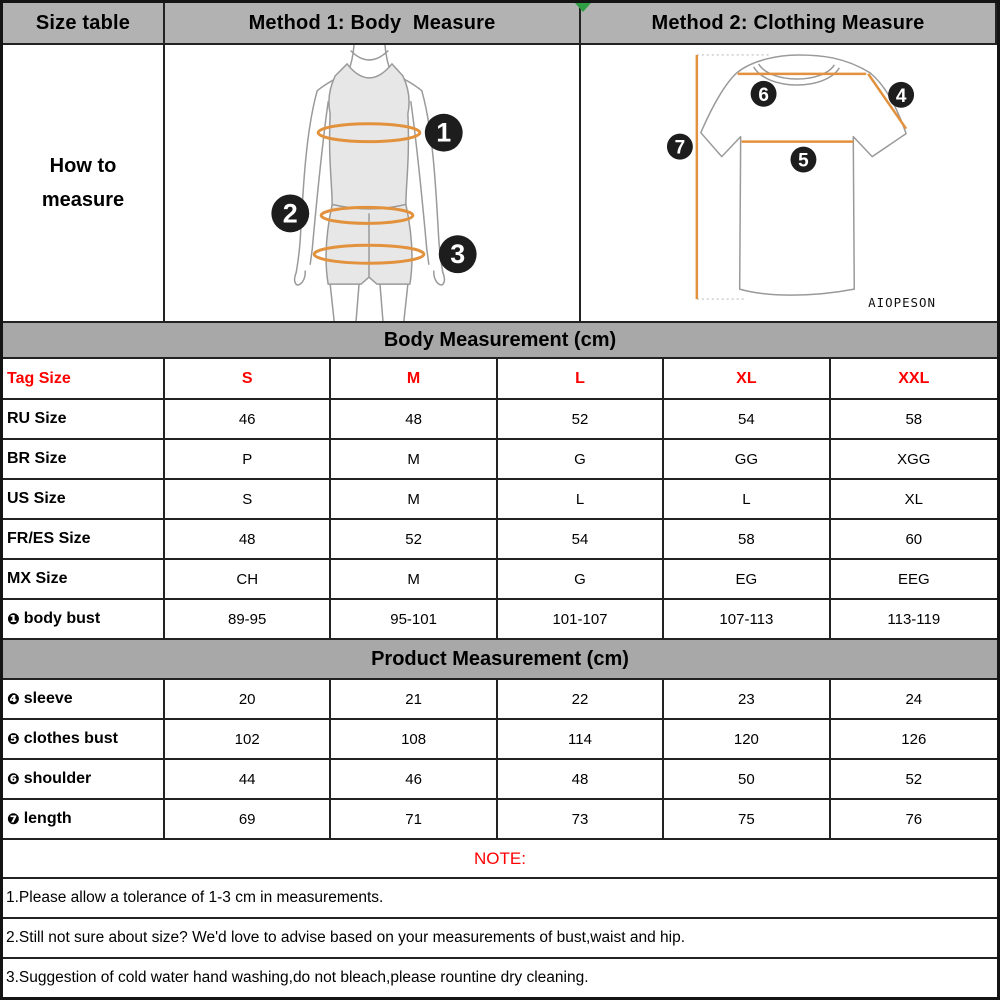 This screenshot has height=1000, width=1000. What do you see at coordinates (367, 215) in the screenshot?
I see `waist-measure-line` at bounding box center [367, 215].